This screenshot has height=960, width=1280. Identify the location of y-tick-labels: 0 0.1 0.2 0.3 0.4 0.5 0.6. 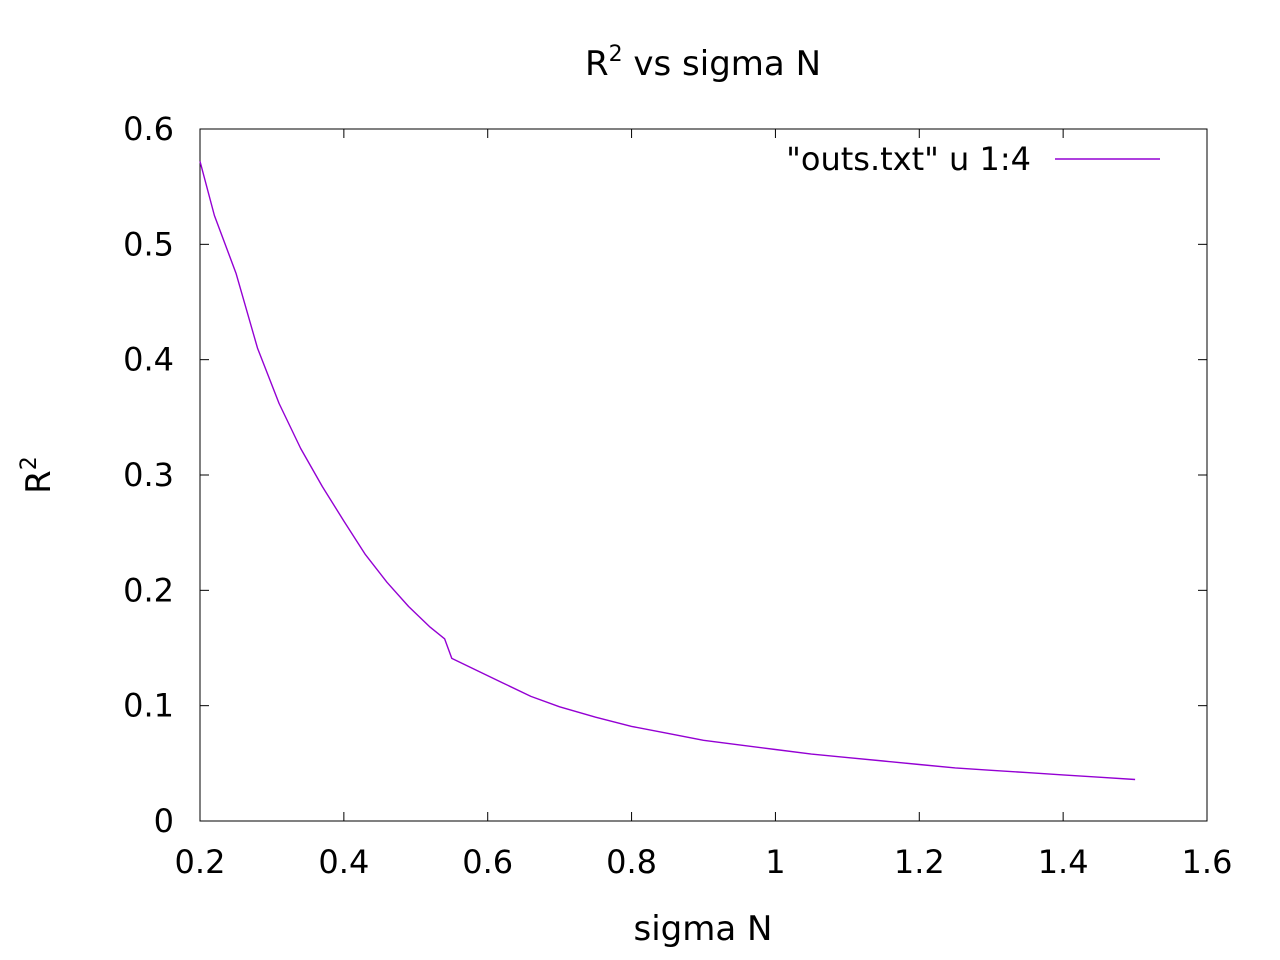
(148, 475).